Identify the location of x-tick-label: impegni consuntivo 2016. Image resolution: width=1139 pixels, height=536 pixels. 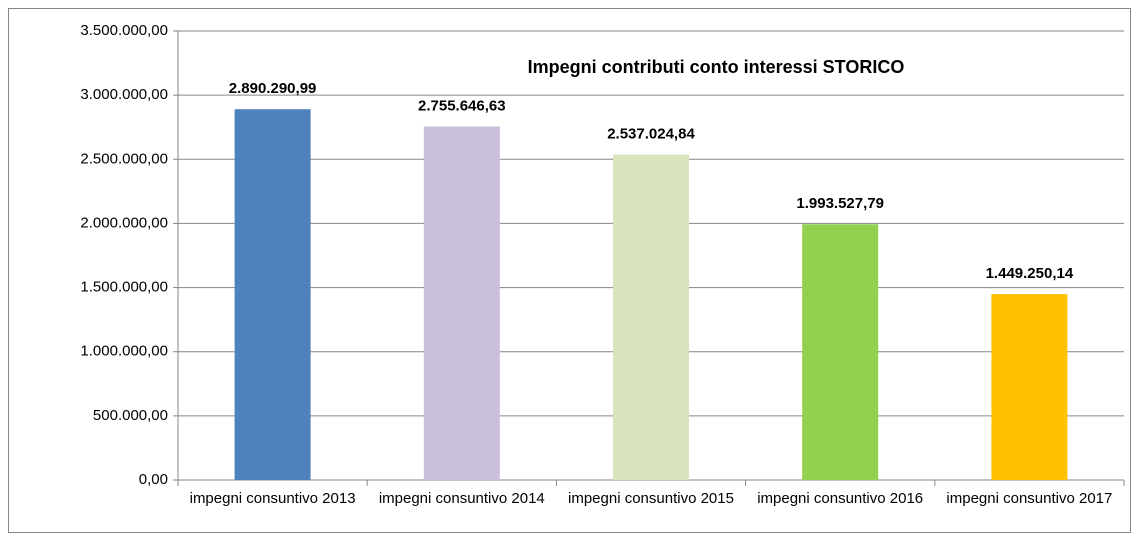
(840, 498).